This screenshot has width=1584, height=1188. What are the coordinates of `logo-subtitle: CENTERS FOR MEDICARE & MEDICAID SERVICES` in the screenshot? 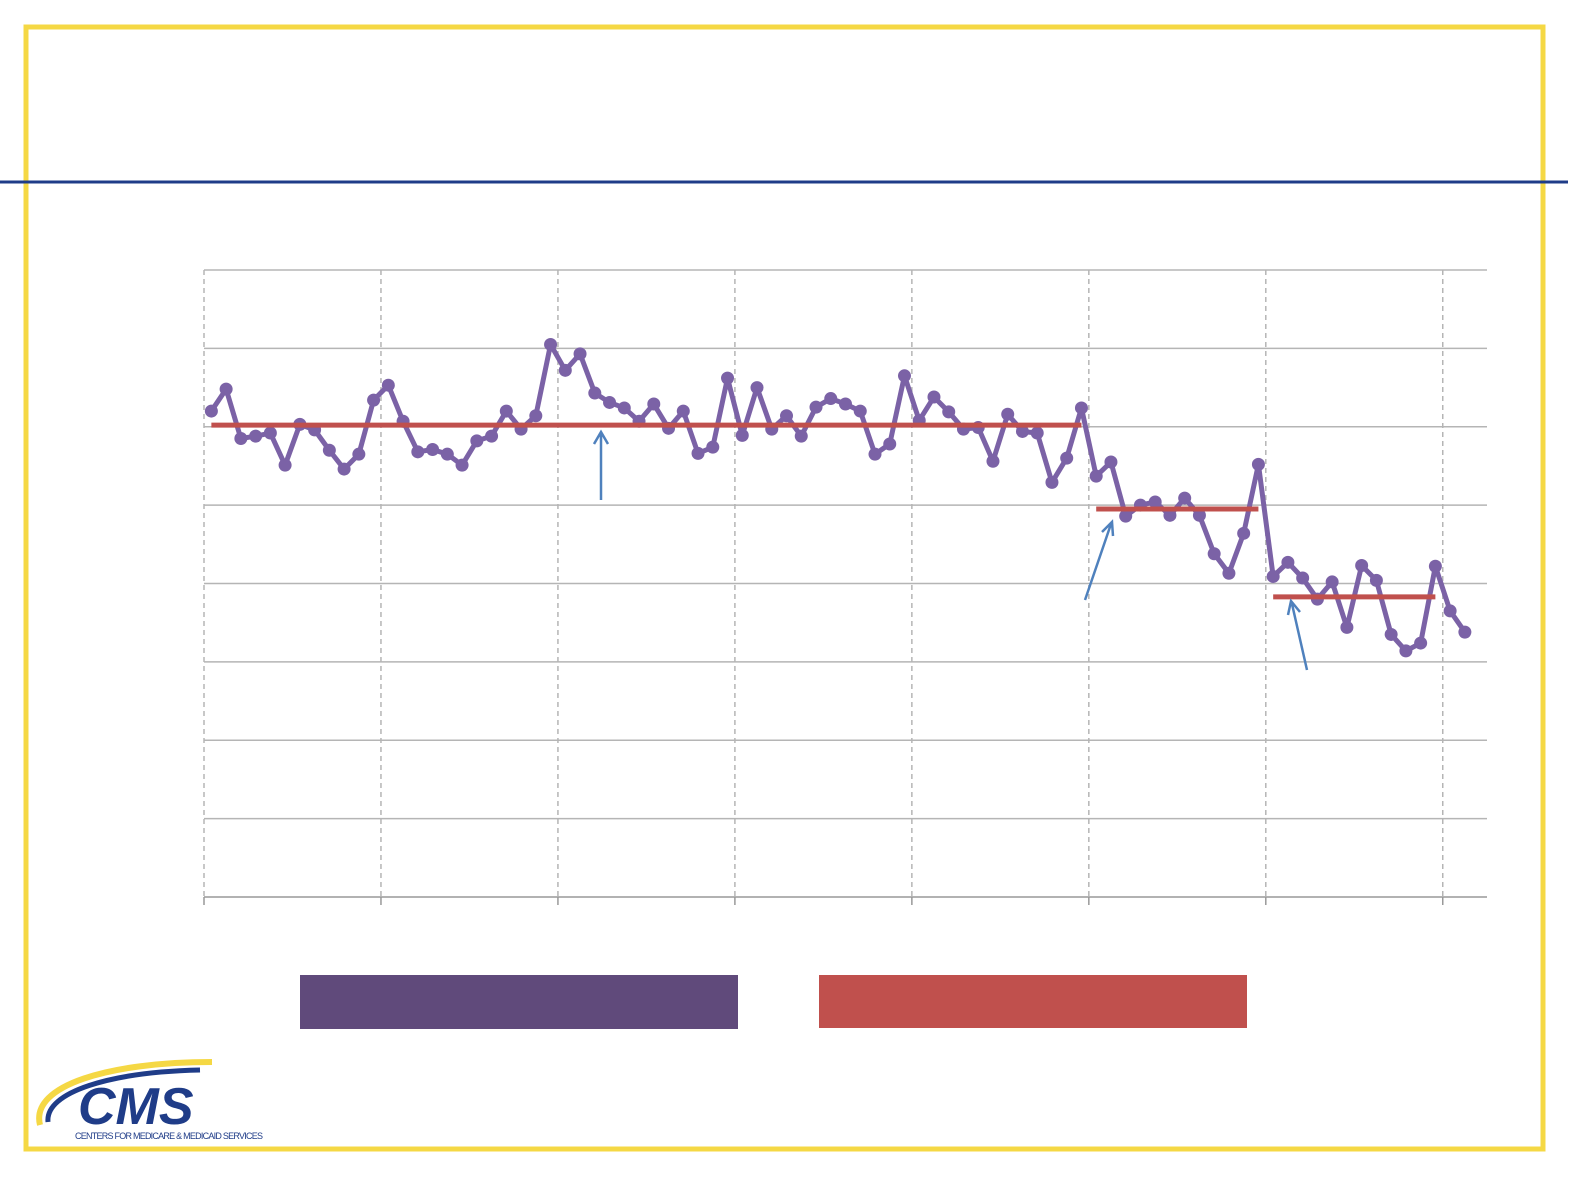 It's located at (169, 1136).